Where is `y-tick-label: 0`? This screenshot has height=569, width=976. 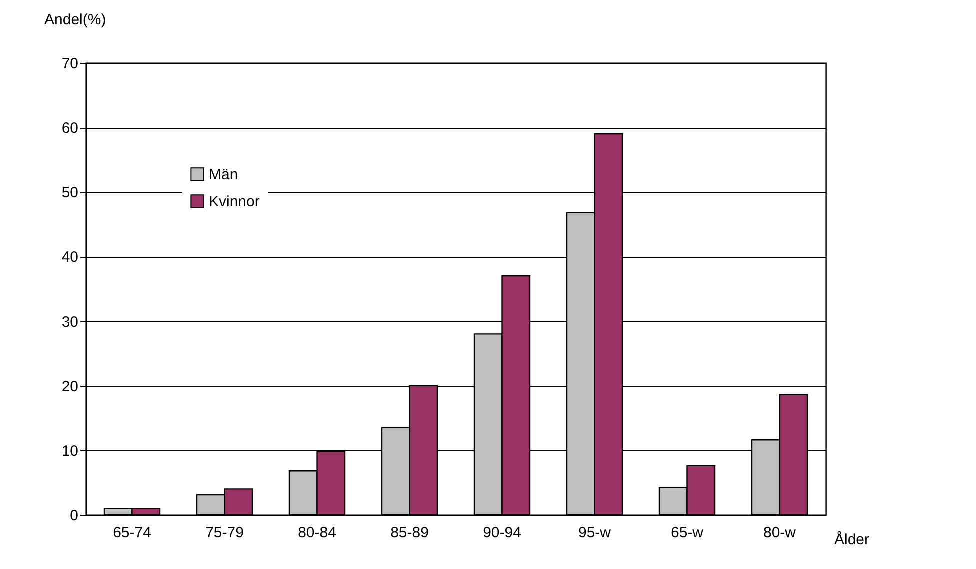
y-tick-label: 0 is located at coordinates (74, 516).